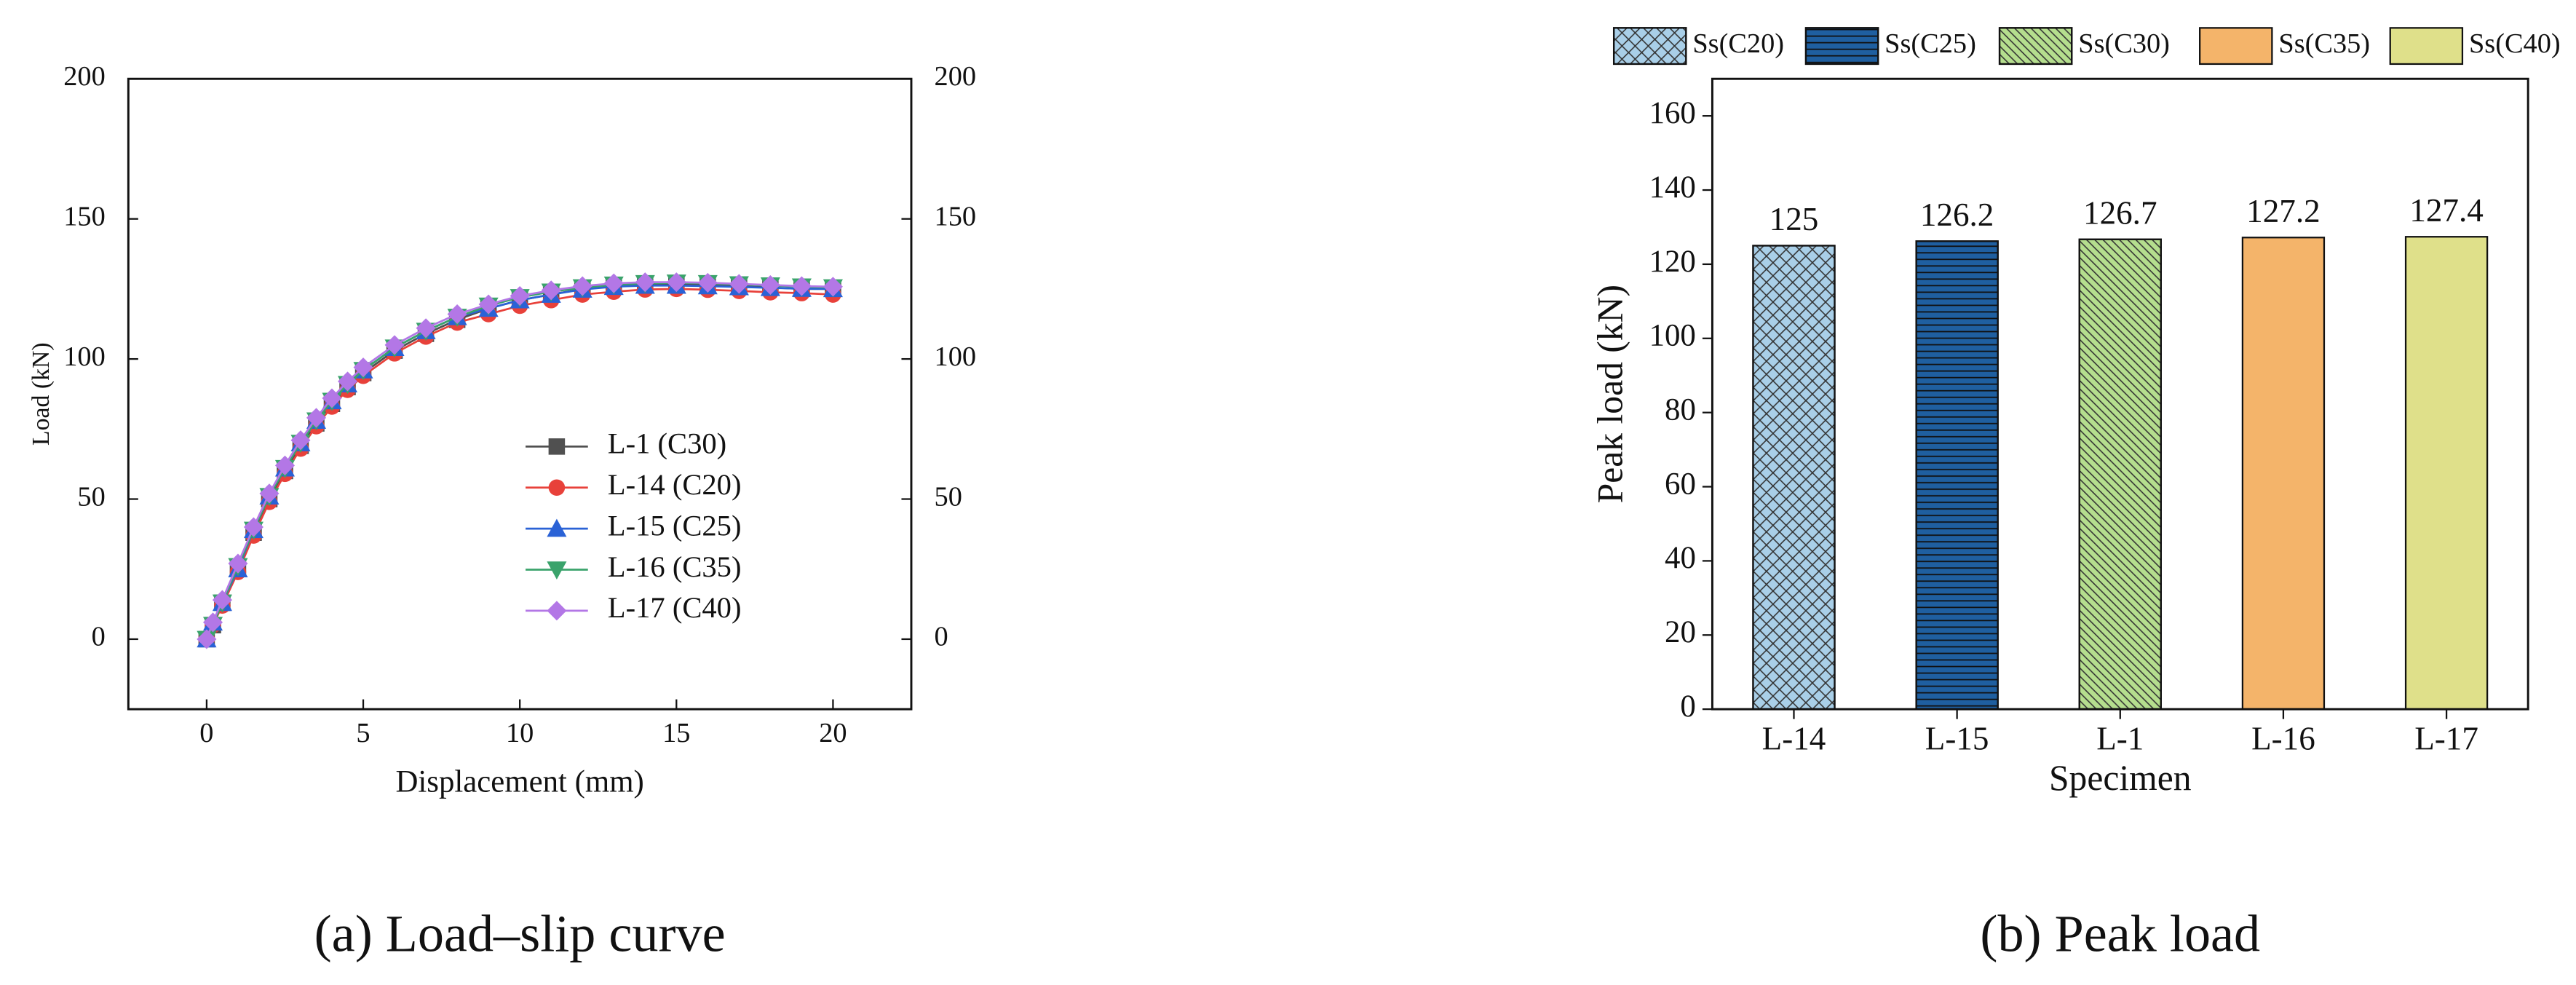 The image size is (2576, 985). I want to click on data-label: 127.4, so click(2446, 211).